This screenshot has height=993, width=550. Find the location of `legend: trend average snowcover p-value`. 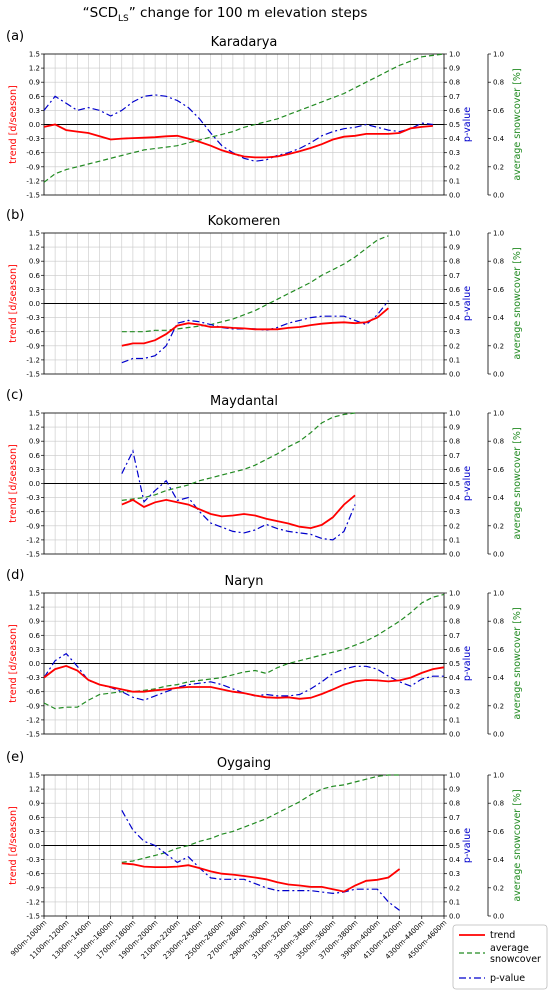

legend: trend average snowcover p-value is located at coordinates (500, 957).